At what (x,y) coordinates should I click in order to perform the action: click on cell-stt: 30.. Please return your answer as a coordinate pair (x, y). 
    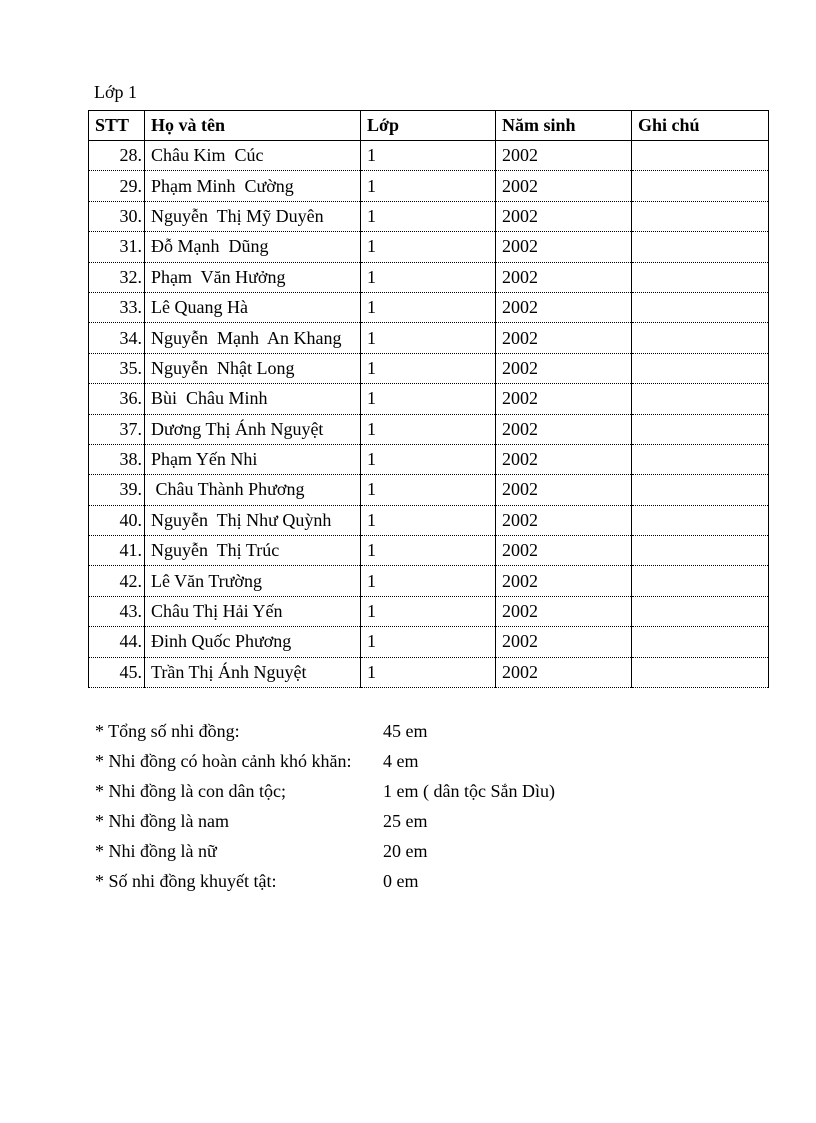
    Looking at the image, I should click on (116, 217).